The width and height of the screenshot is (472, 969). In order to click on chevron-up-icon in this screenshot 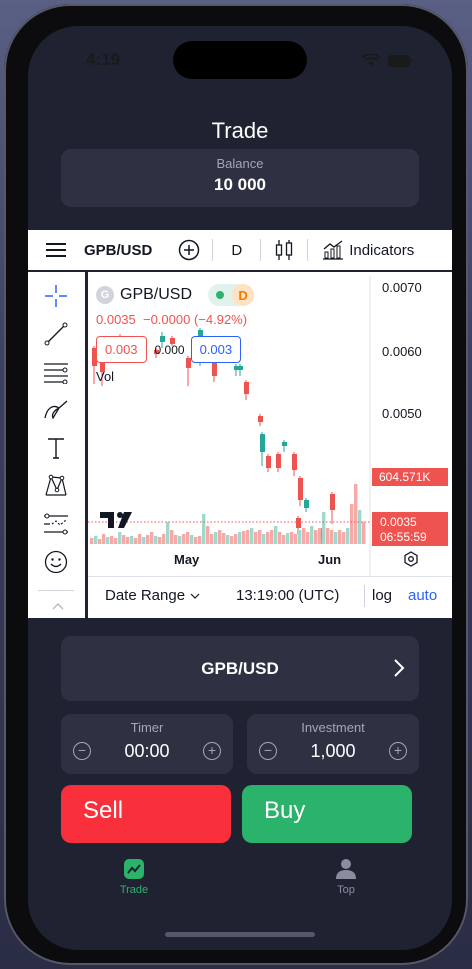, I will do `click(58, 606)`.